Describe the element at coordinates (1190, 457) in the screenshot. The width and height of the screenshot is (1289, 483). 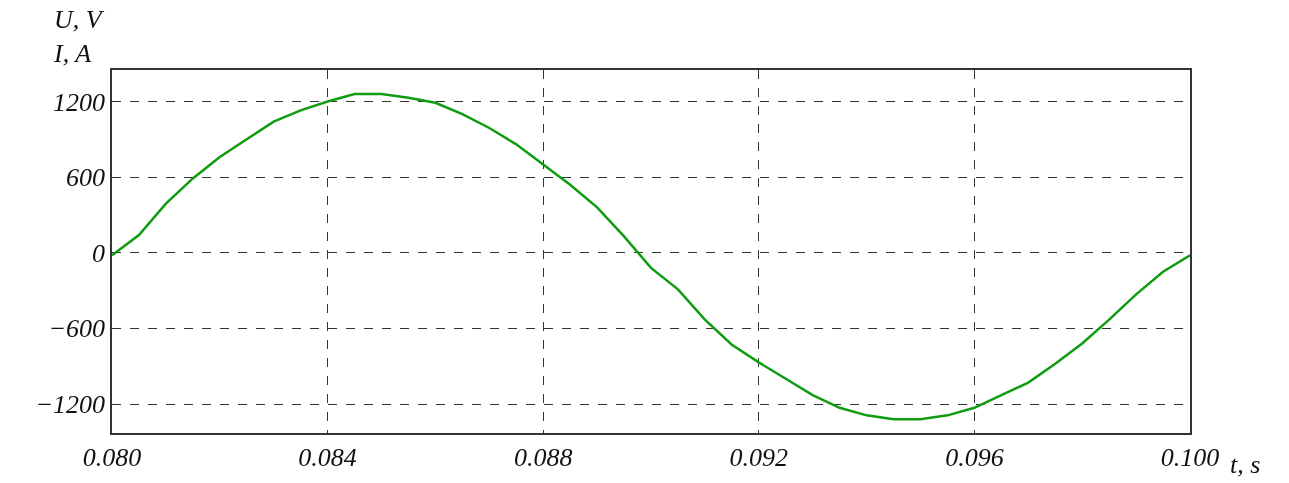
I see `x-tick-label: 0.100` at that location.